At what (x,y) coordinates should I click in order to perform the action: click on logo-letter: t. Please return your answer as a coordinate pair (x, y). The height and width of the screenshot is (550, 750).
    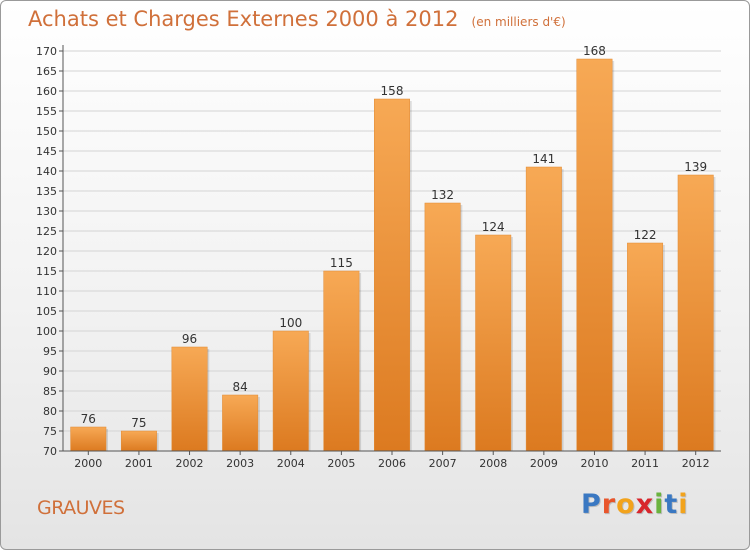
    Looking at the image, I should click on (671, 504).